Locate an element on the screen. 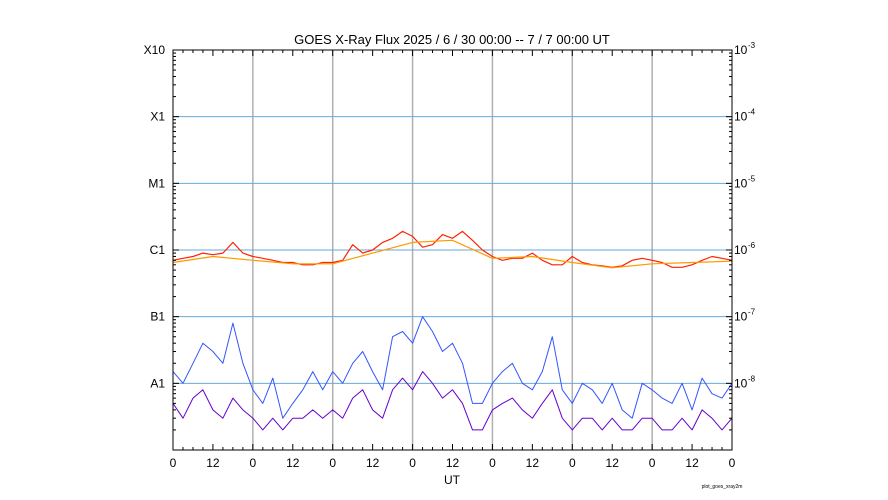  y-exponent-superscript: -7 is located at coordinates (752, 312).